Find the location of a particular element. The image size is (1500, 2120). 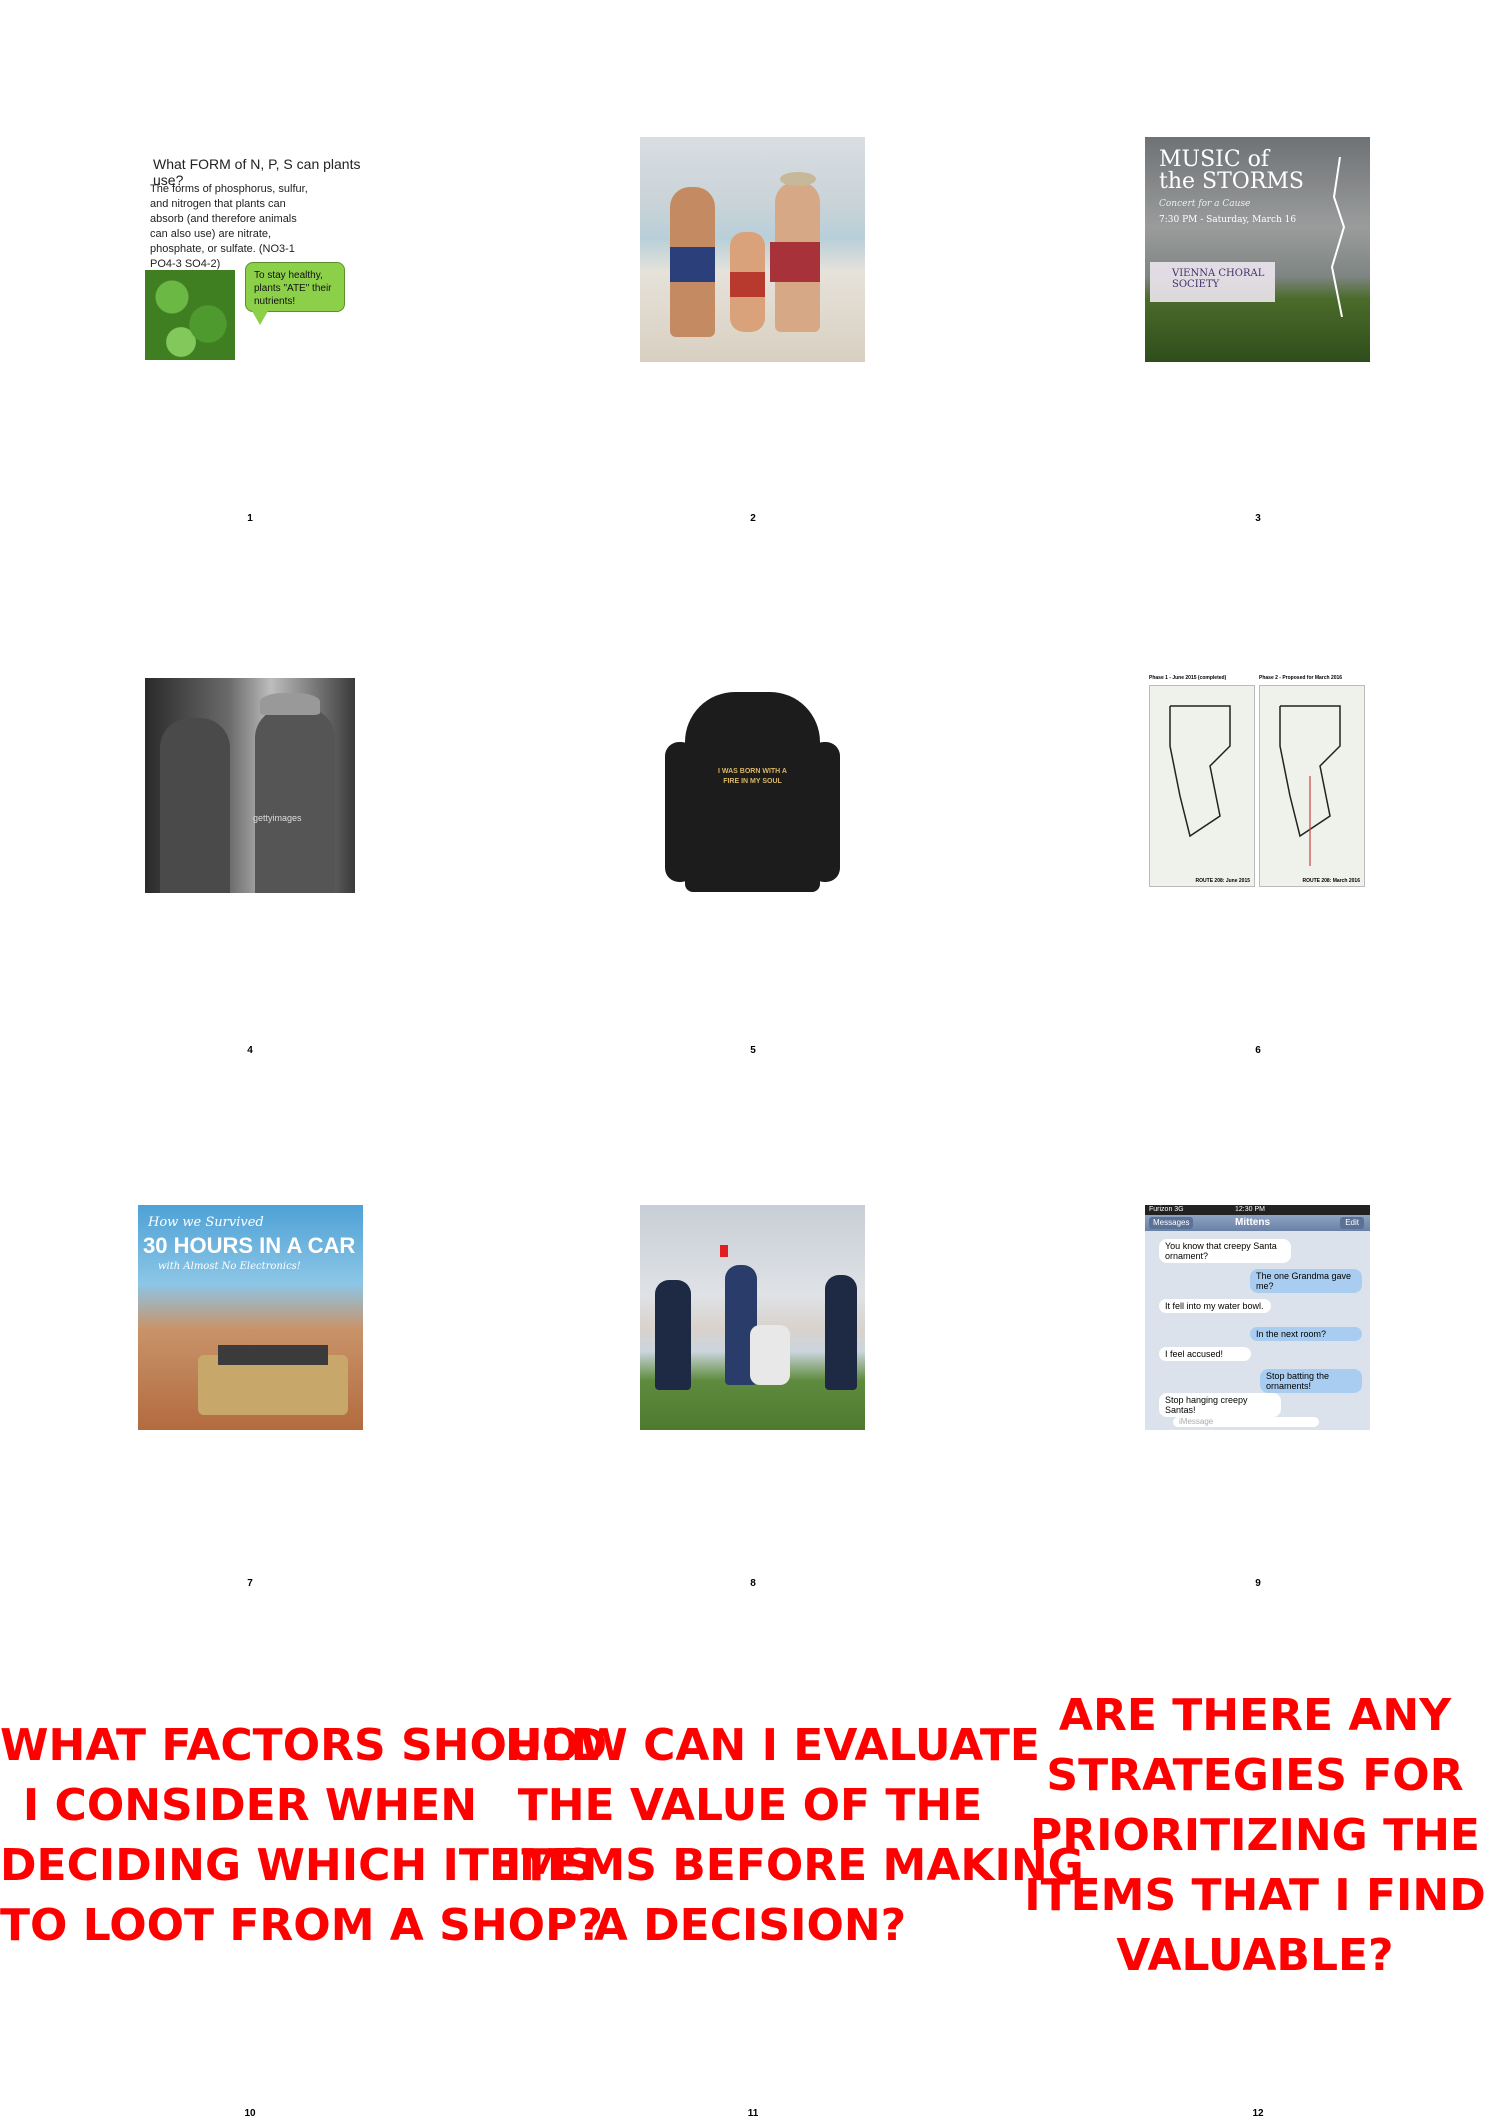

poster-org: VIENNA CHORAL SOCIETY is located at coordinates (1218, 279).